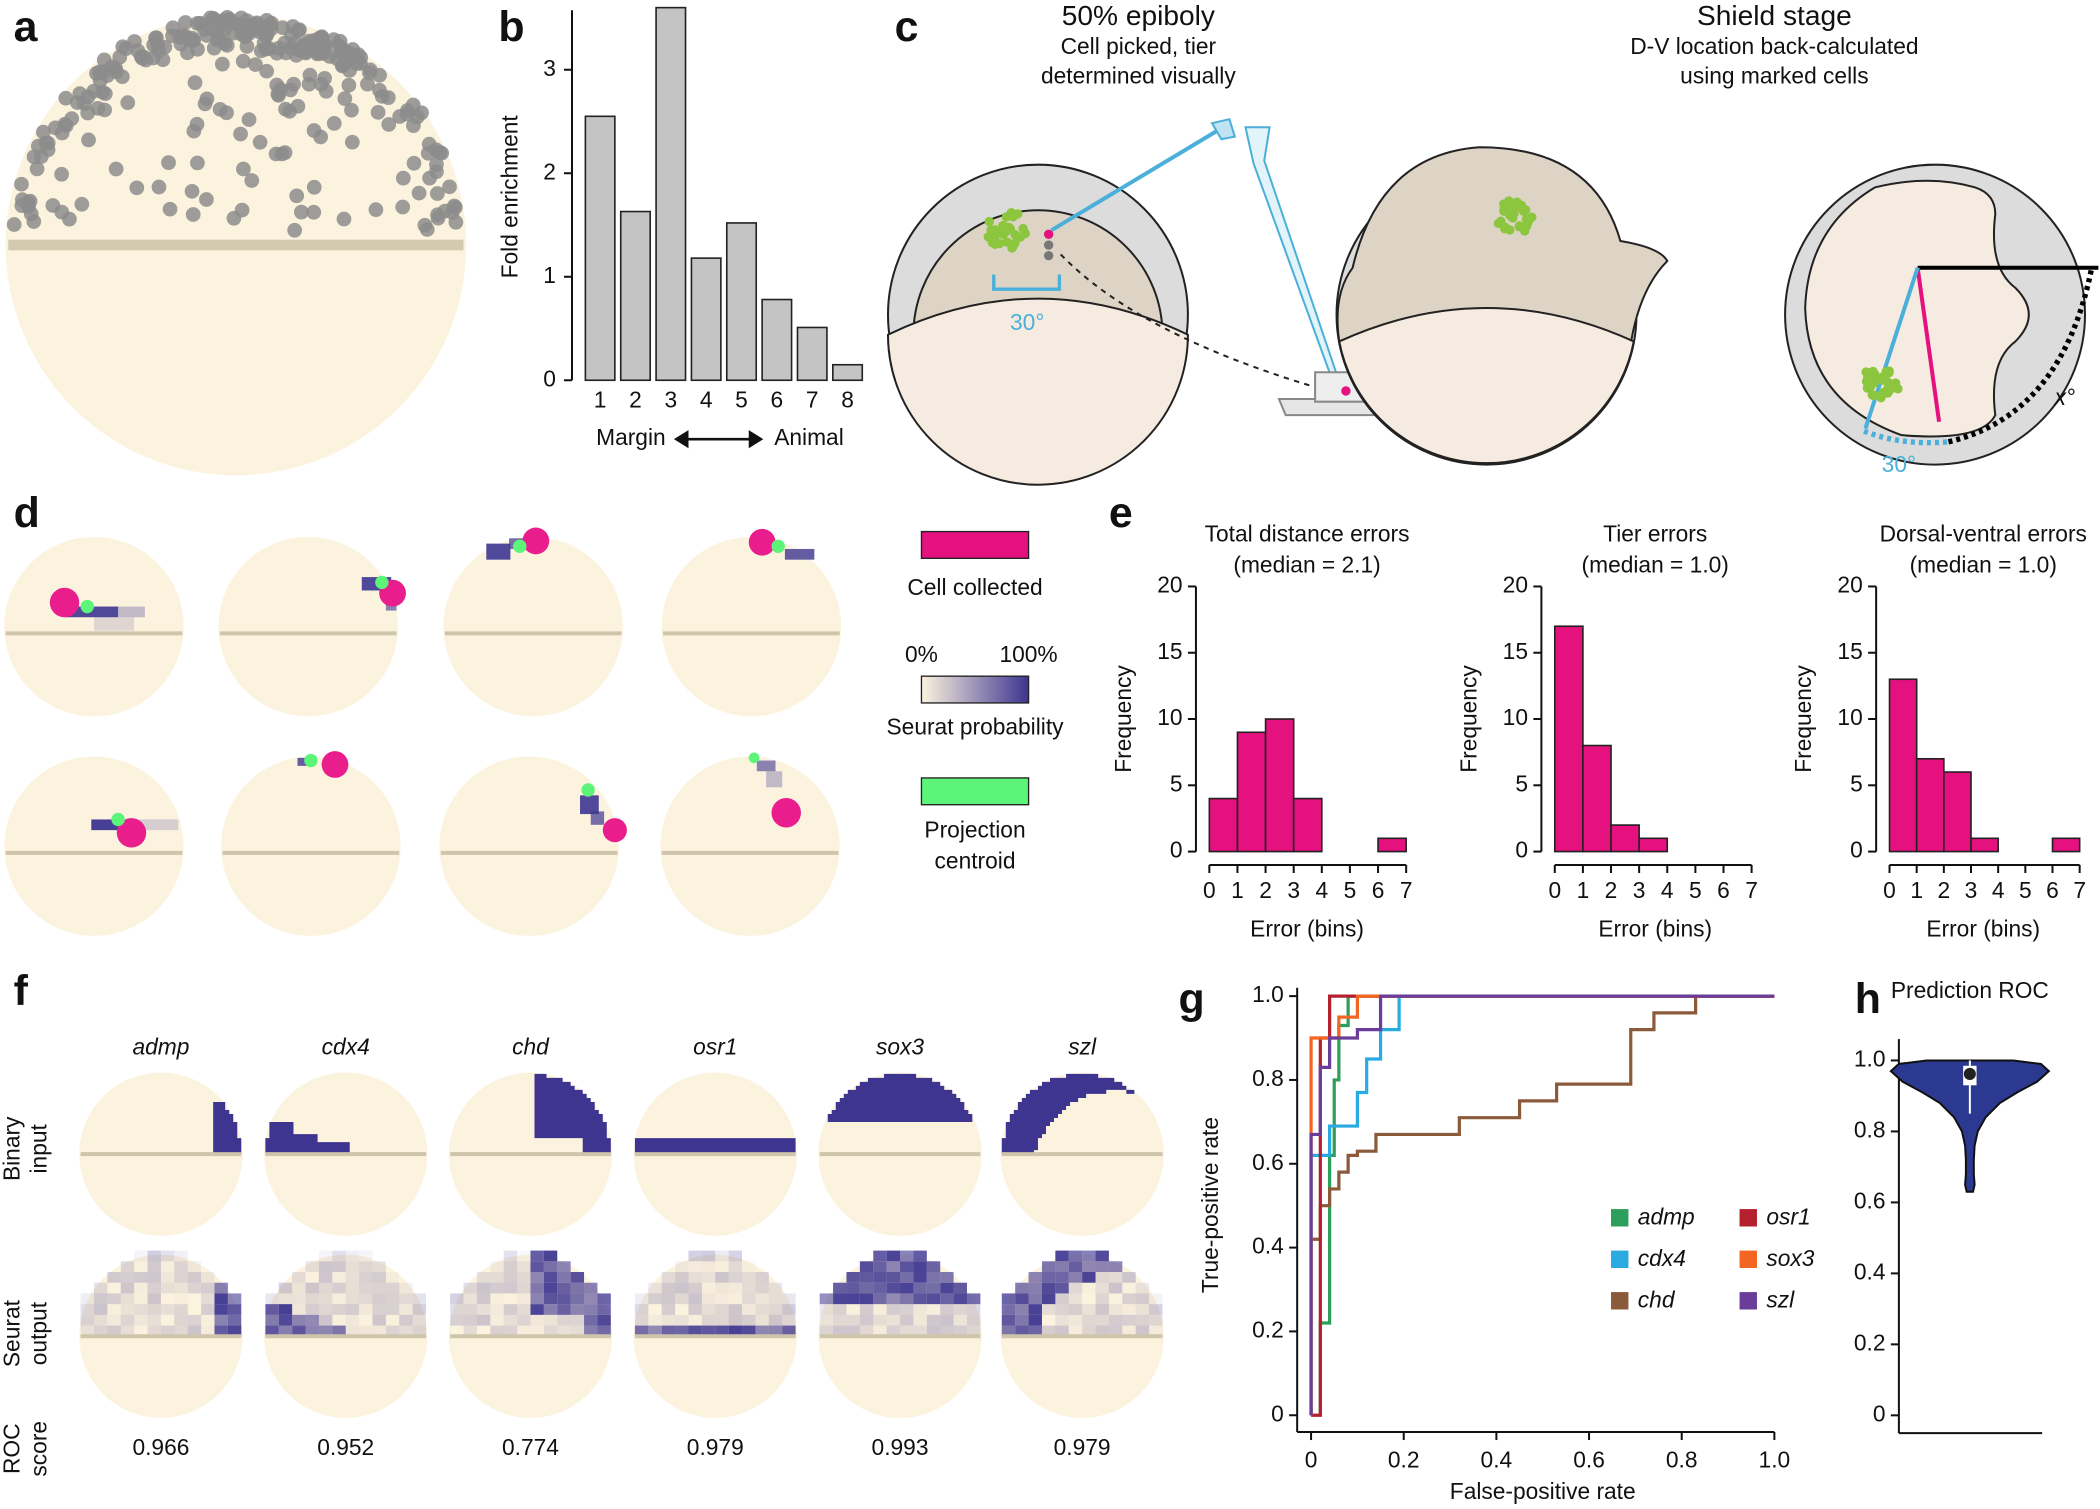 The height and width of the screenshot is (1509, 2100). I want to click on legend-label: sox3, so click(1790, 1258).